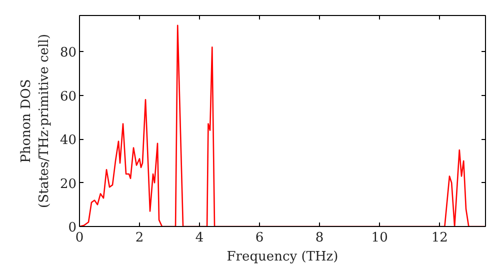  What do you see at coordinates (282, 257) in the screenshot?
I see `x-axis-title: Frequency (THz)` at bounding box center [282, 257].